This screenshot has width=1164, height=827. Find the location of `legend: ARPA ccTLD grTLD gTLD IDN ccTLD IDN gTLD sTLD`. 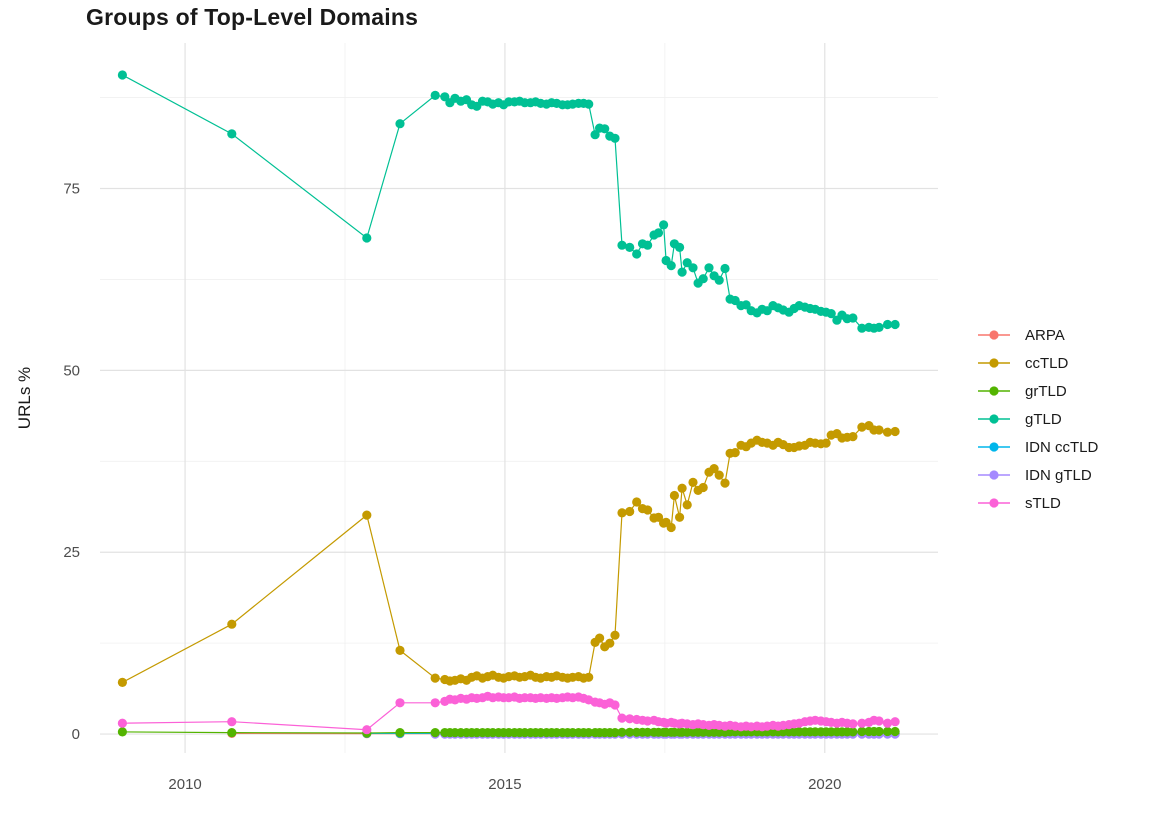

legend: ARPA ccTLD grTLD gTLD IDN ccTLD IDN gTLD sTLD is located at coordinates (1037, 419).